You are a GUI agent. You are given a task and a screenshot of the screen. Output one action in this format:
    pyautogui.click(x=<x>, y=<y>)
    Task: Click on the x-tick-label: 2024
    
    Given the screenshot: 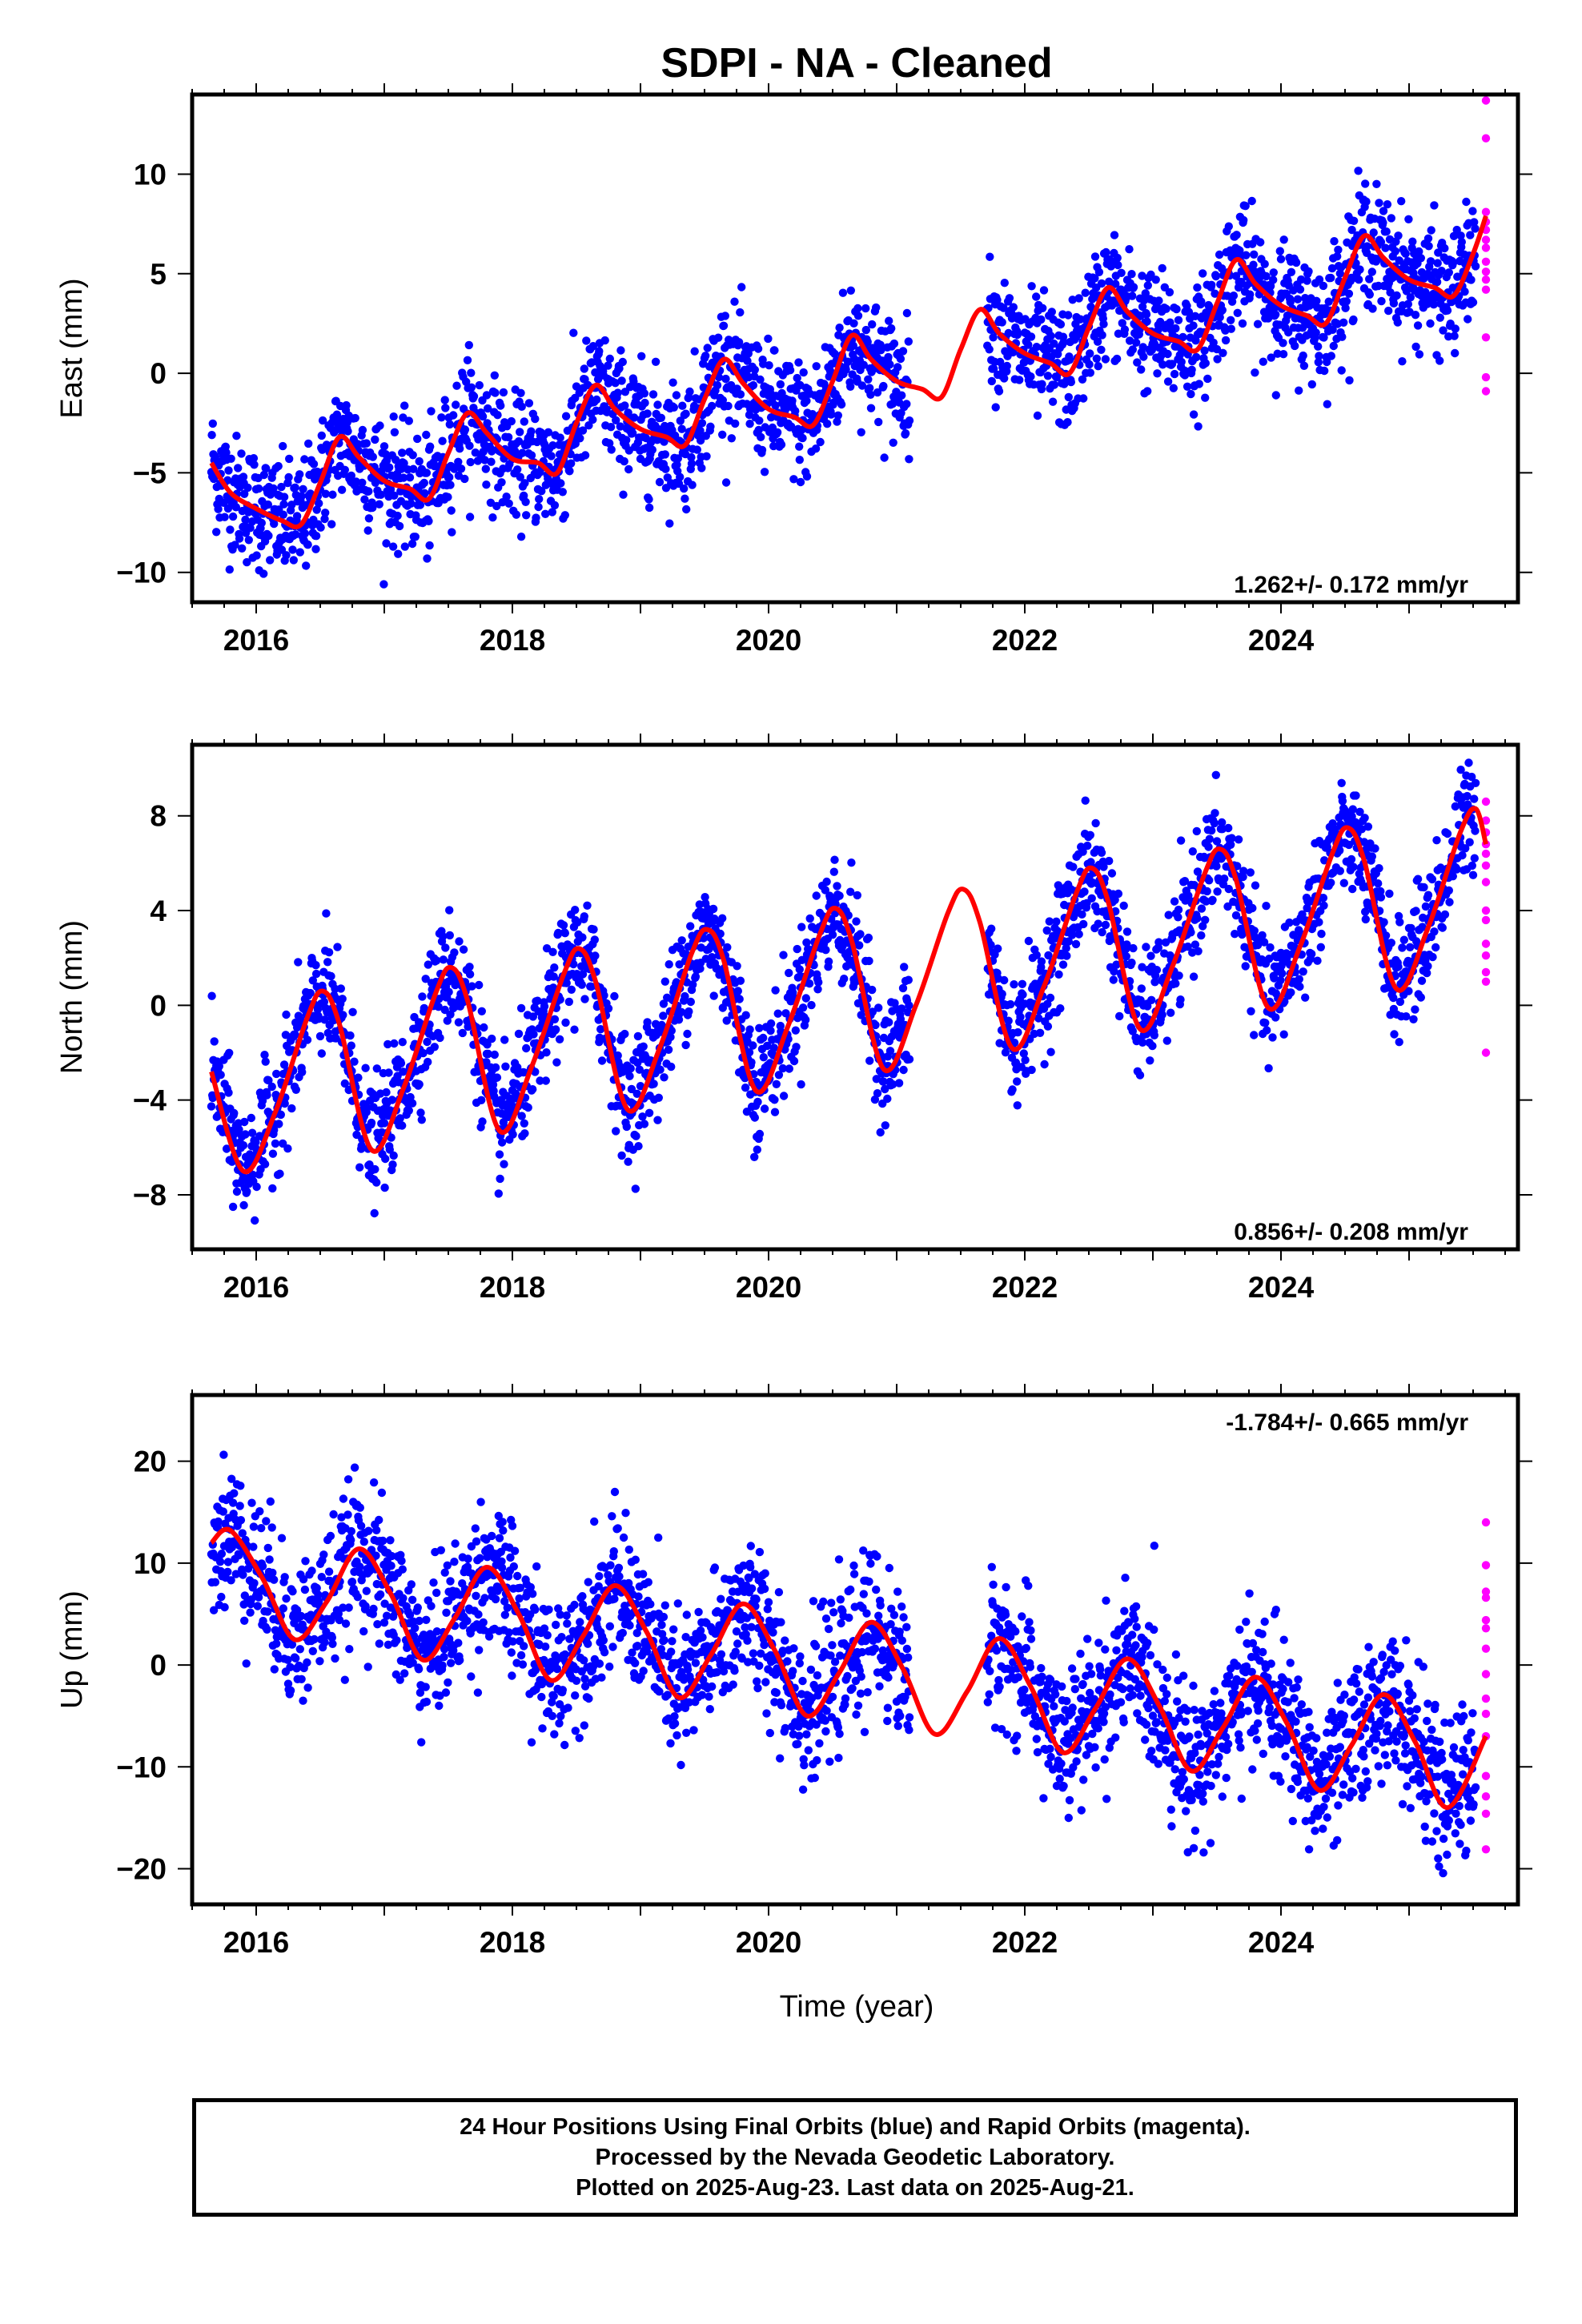 What is the action you would take?
    pyautogui.click(x=1281, y=640)
    